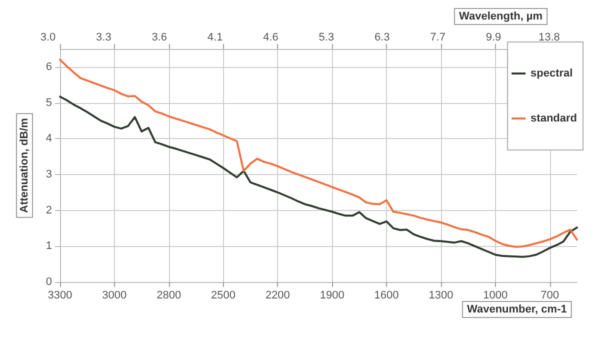 The height and width of the screenshot is (349, 596). I want to click on text: 3.0, so click(48, 38).